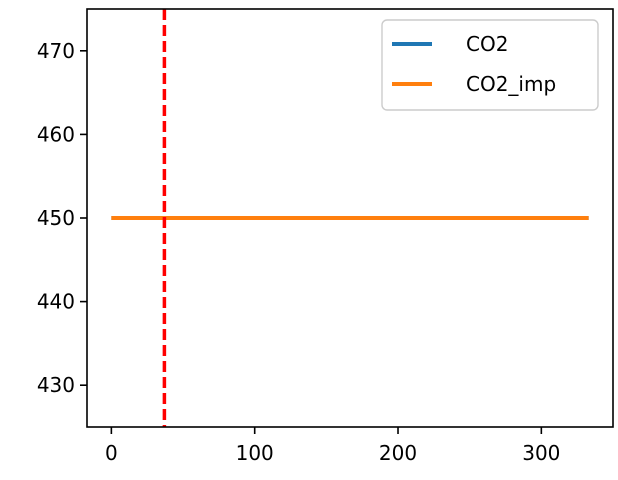  What do you see at coordinates (56, 302) in the screenshot?
I see `y-tick-label: 440` at bounding box center [56, 302].